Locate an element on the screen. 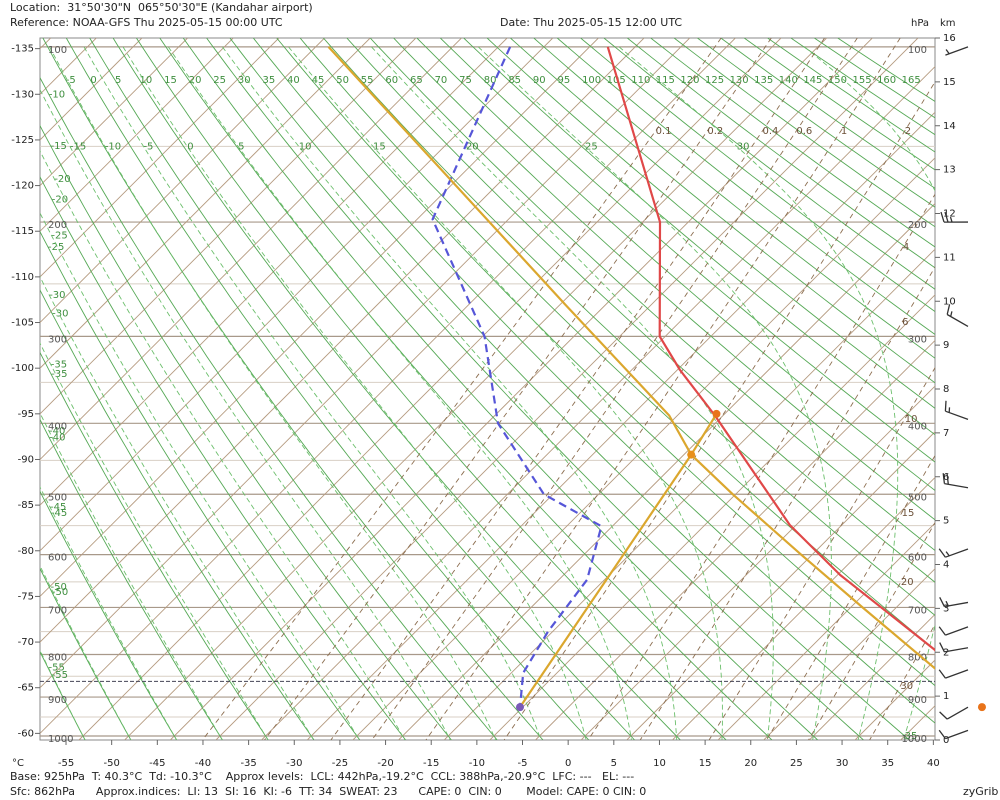  dry-adiabat-label: 55 is located at coordinates (367, 80).